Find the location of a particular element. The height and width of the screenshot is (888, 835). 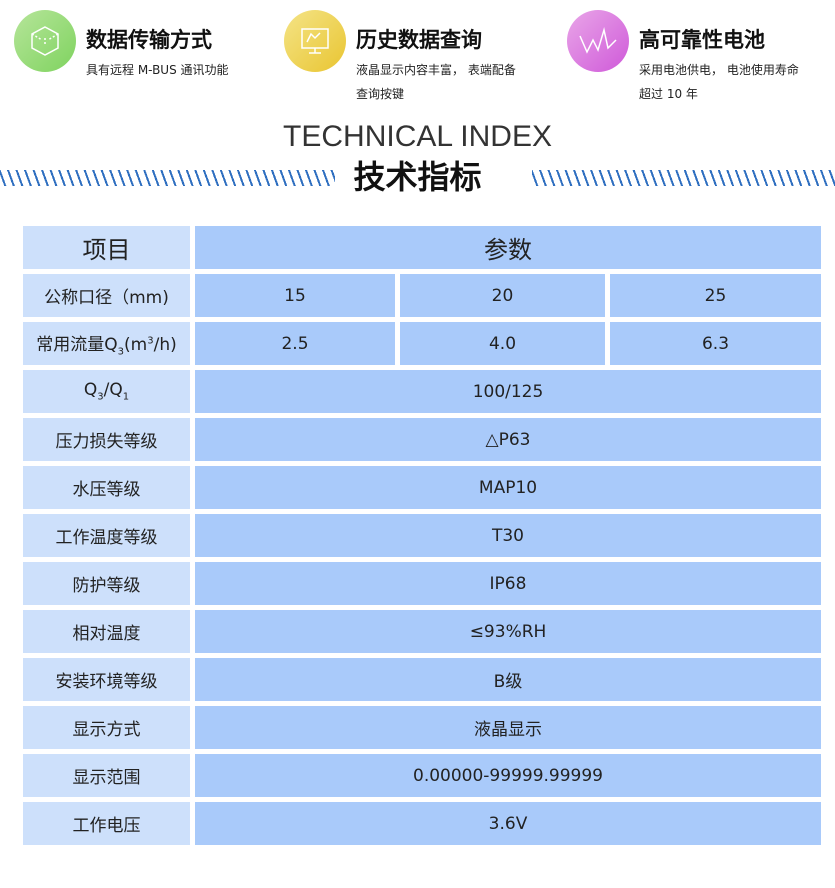

table-row: 防护等级 IP68 is located at coordinates (422, 583).